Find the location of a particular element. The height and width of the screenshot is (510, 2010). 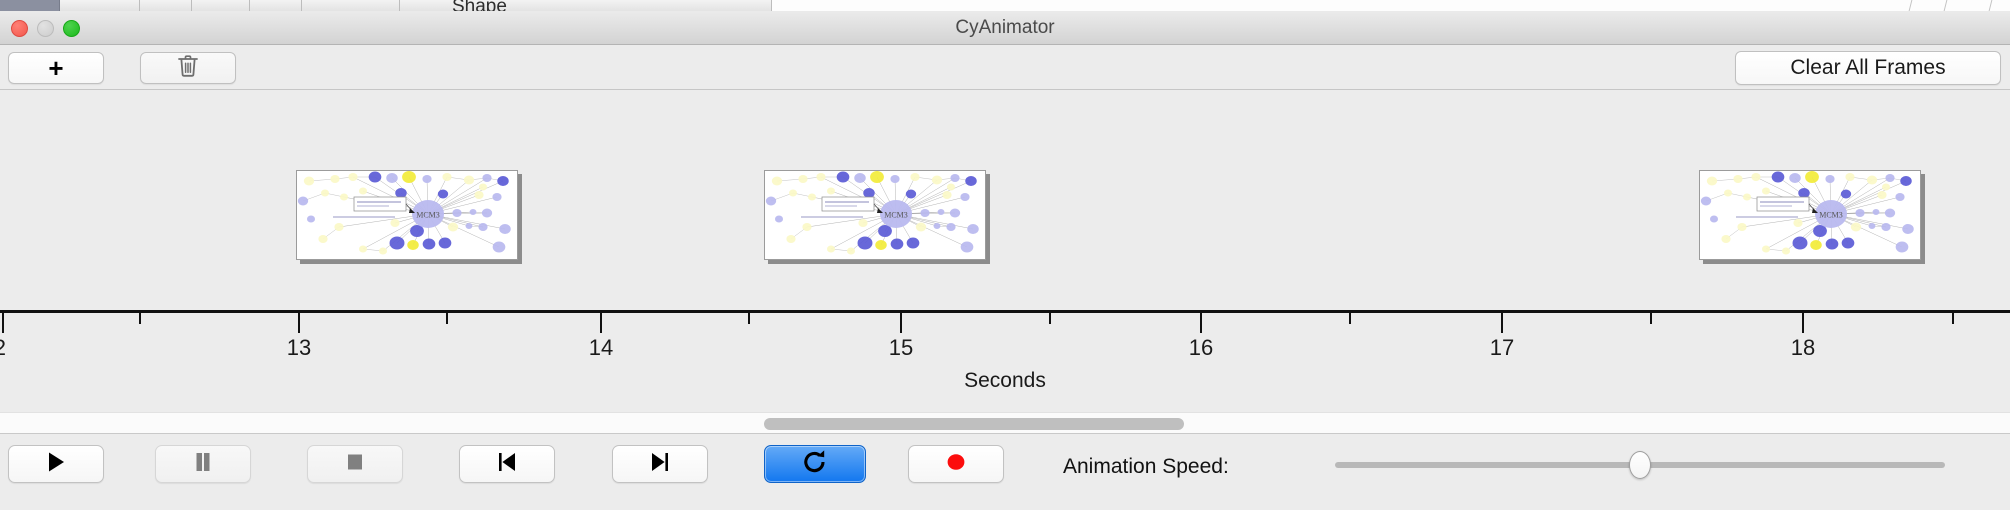

ruler-tick-label: 17 is located at coordinates (1502, 347).